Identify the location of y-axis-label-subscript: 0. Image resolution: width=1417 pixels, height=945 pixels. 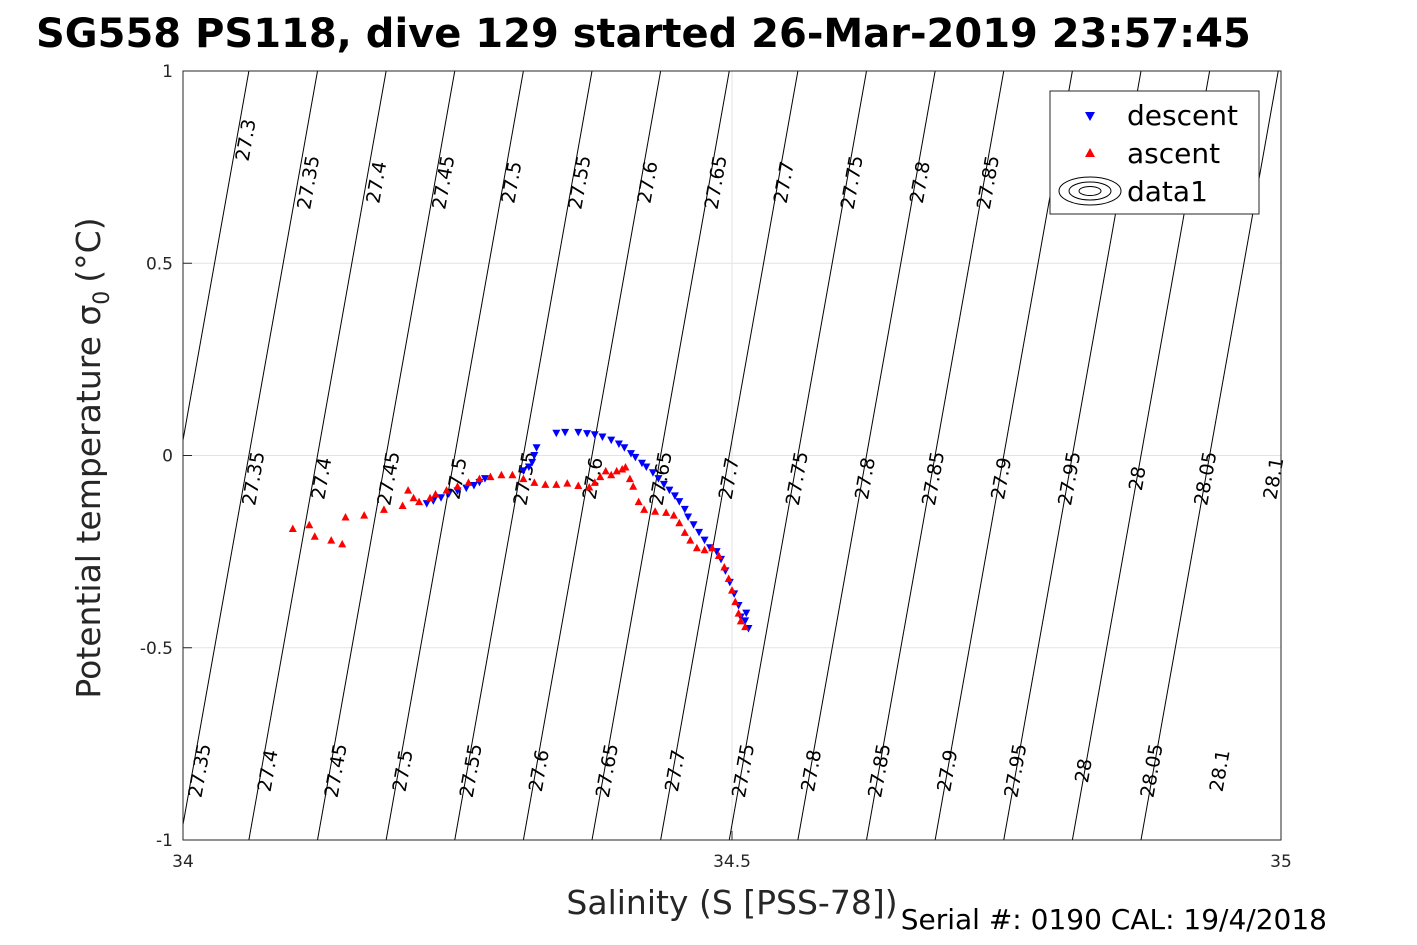
(102, 298).